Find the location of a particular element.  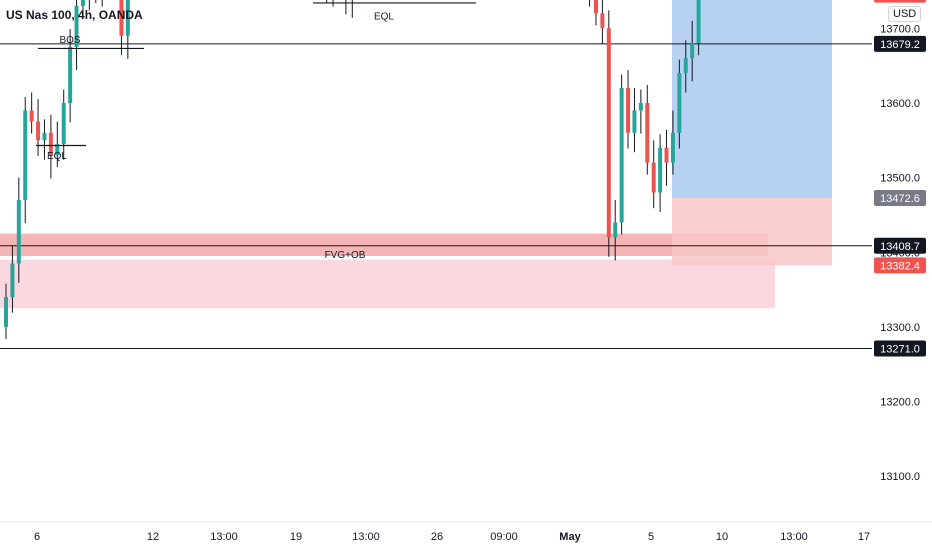

y-tick-label: 13500.0 is located at coordinates (900, 179).